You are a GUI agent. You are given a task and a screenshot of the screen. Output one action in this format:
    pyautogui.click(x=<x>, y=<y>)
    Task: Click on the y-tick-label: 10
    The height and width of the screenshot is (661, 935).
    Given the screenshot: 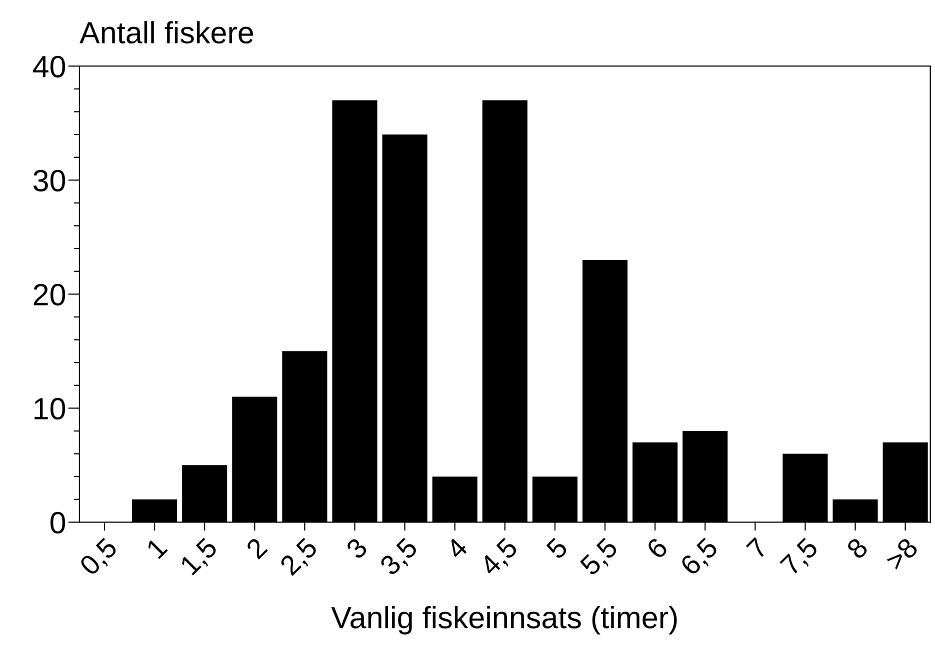 What is the action you would take?
    pyautogui.click(x=50, y=409)
    